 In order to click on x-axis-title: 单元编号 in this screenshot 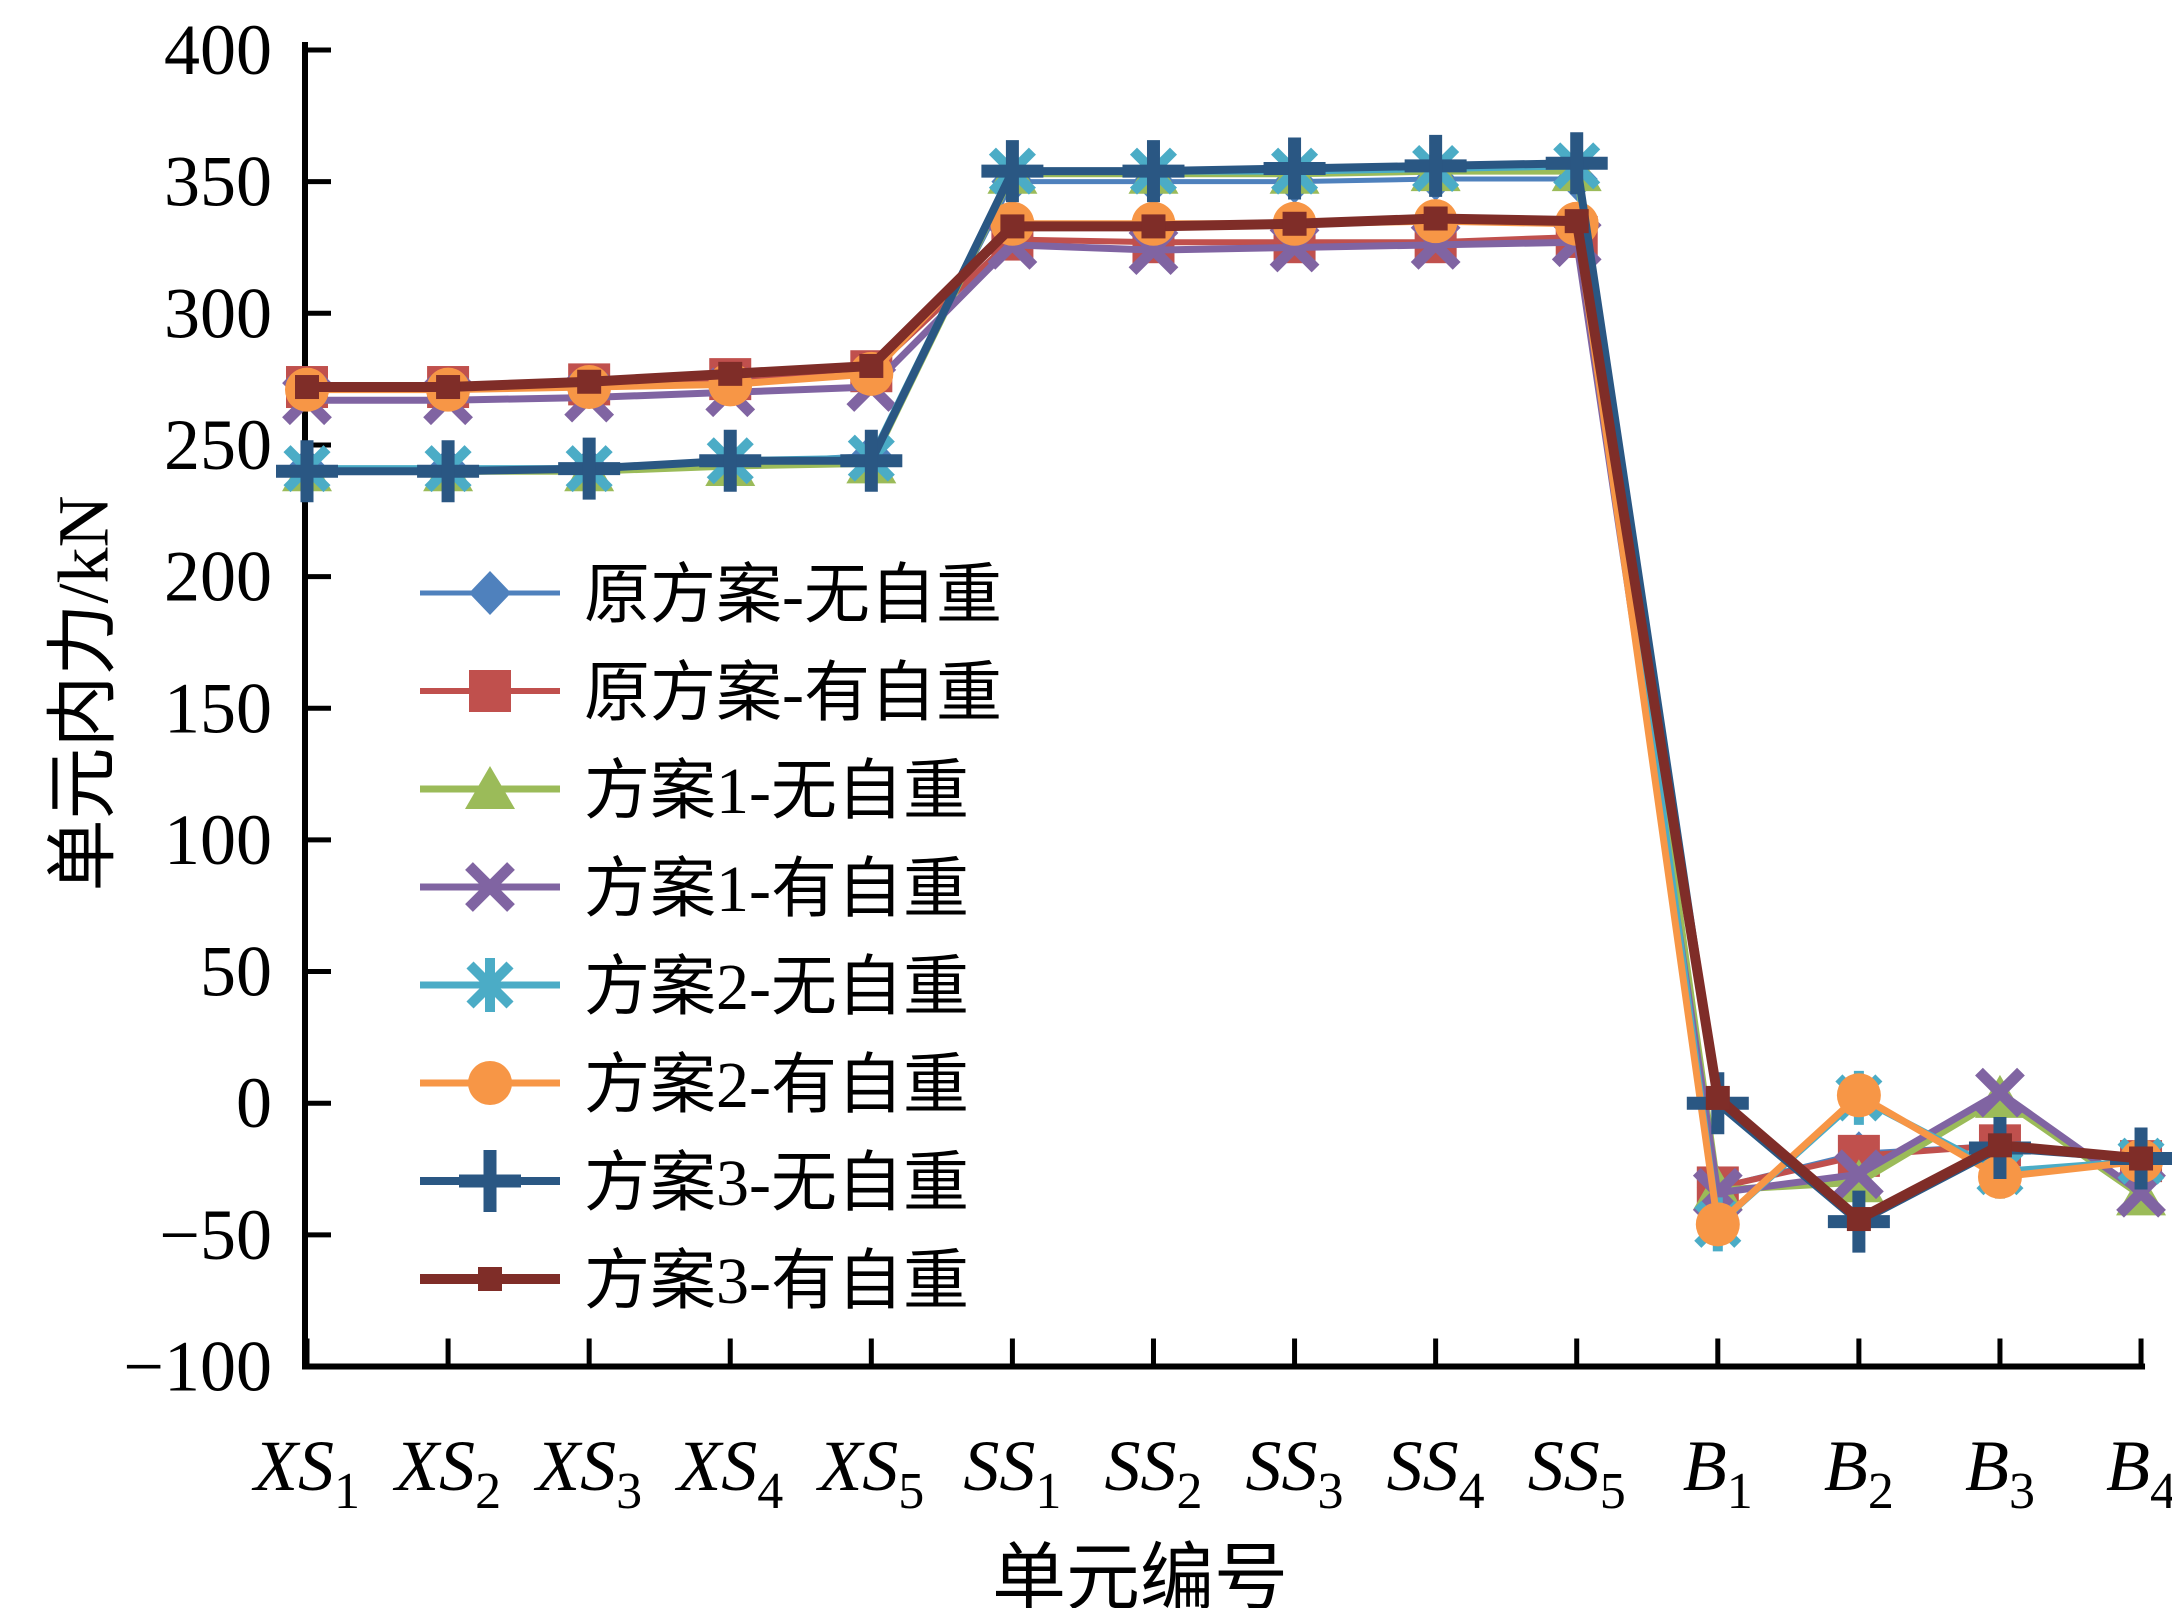, I will do `click(1140, 1573)`.